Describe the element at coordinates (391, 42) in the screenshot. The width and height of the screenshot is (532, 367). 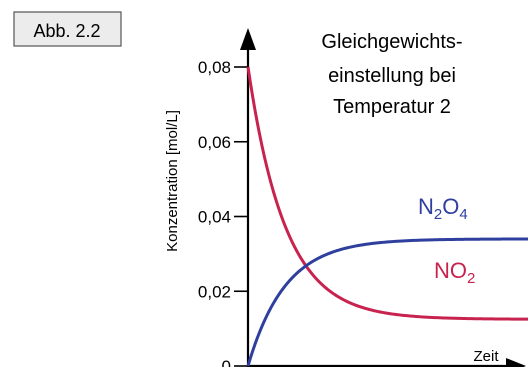
I see `chart-title-line-1: Gleichgewichts-` at that location.